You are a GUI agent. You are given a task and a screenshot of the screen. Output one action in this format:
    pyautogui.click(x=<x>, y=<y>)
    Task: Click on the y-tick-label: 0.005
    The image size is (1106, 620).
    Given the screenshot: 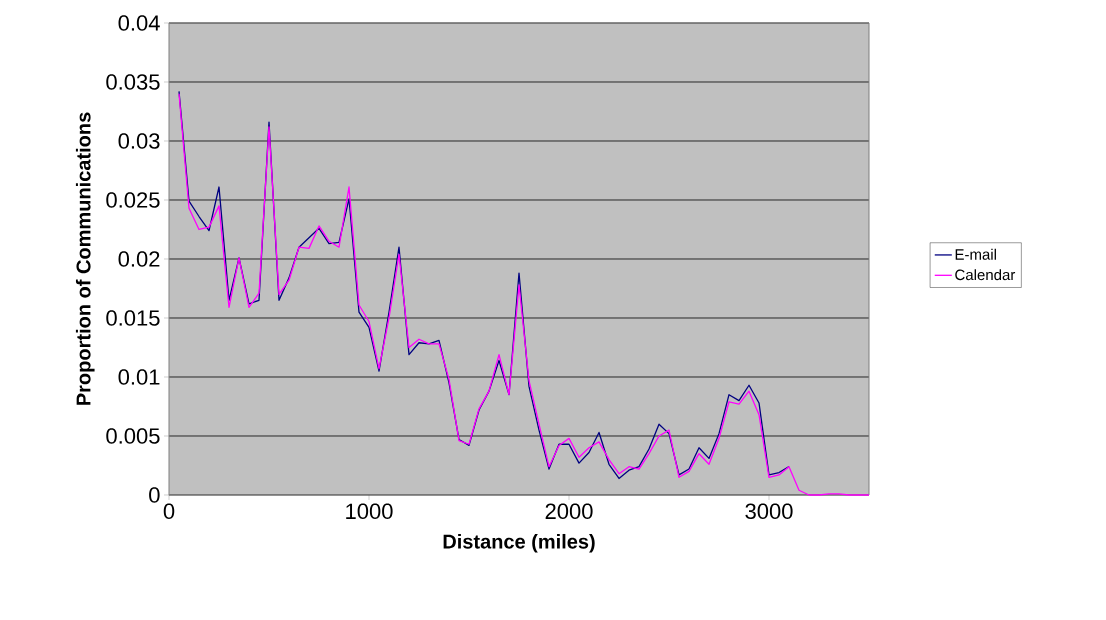 What is the action you would take?
    pyautogui.click(x=133, y=436)
    